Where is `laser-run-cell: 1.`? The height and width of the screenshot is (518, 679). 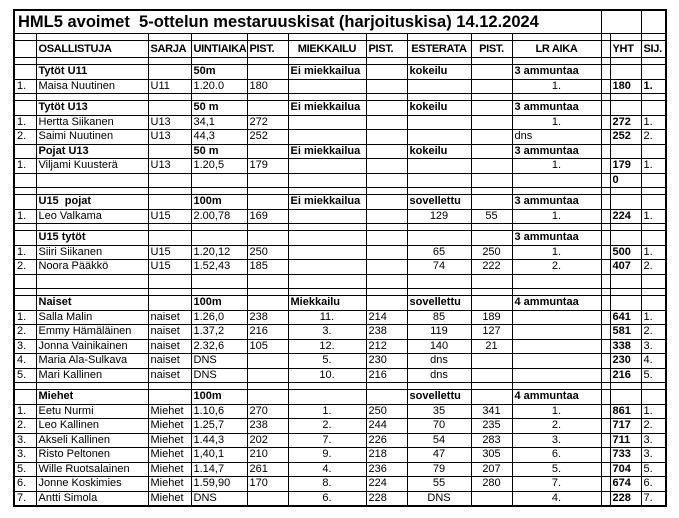
laser-run-cell: 1. is located at coordinates (556, 216).